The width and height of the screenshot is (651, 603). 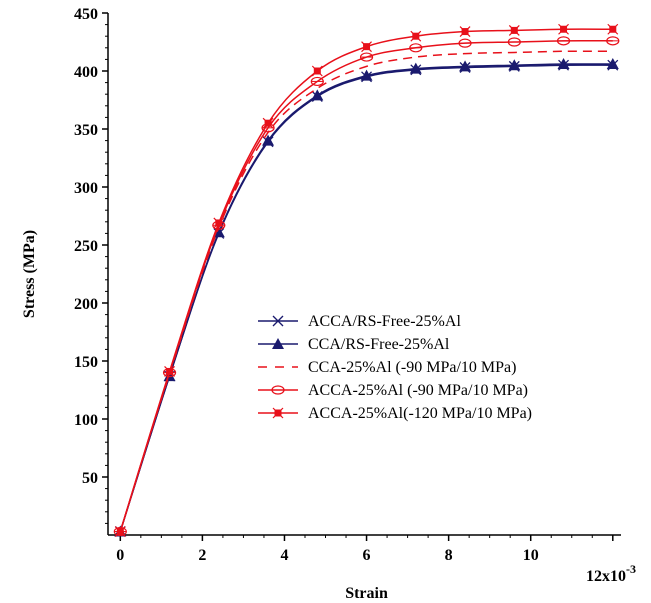 I want to click on x-axis-multiplier-base: 12x10, so click(x=606, y=576).